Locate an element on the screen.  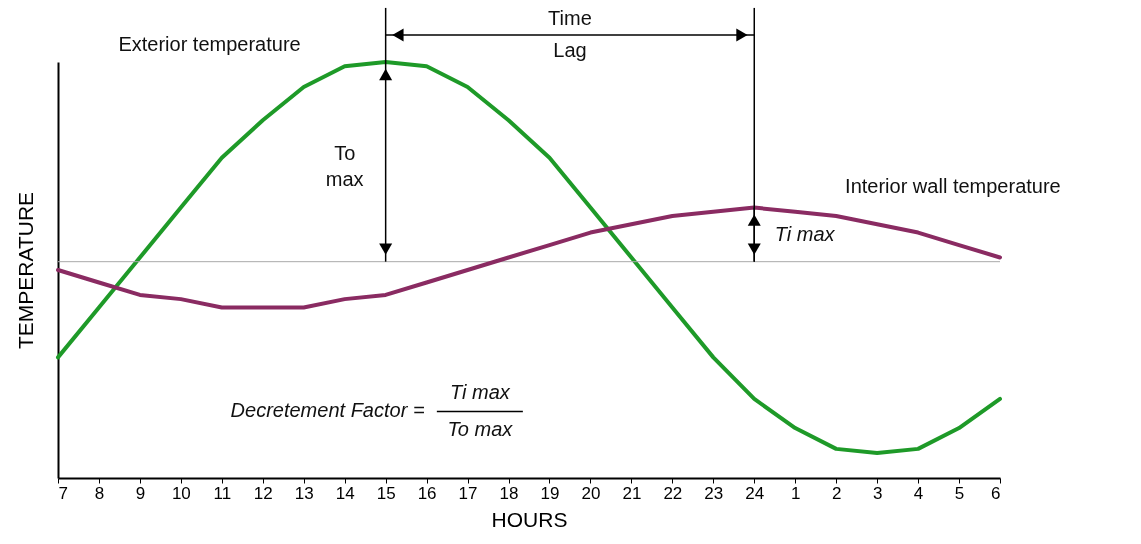
annotation: Decretement Factor = is located at coordinates (327, 410).